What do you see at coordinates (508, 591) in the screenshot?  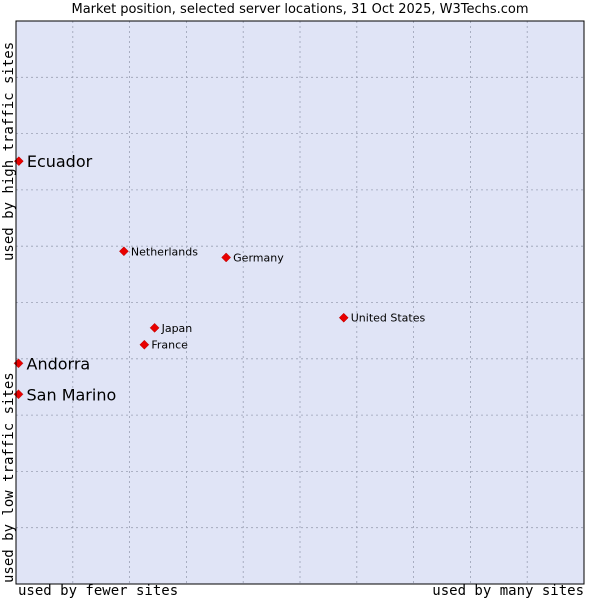 I see `x-axis-label-high: used by many sites` at bounding box center [508, 591].